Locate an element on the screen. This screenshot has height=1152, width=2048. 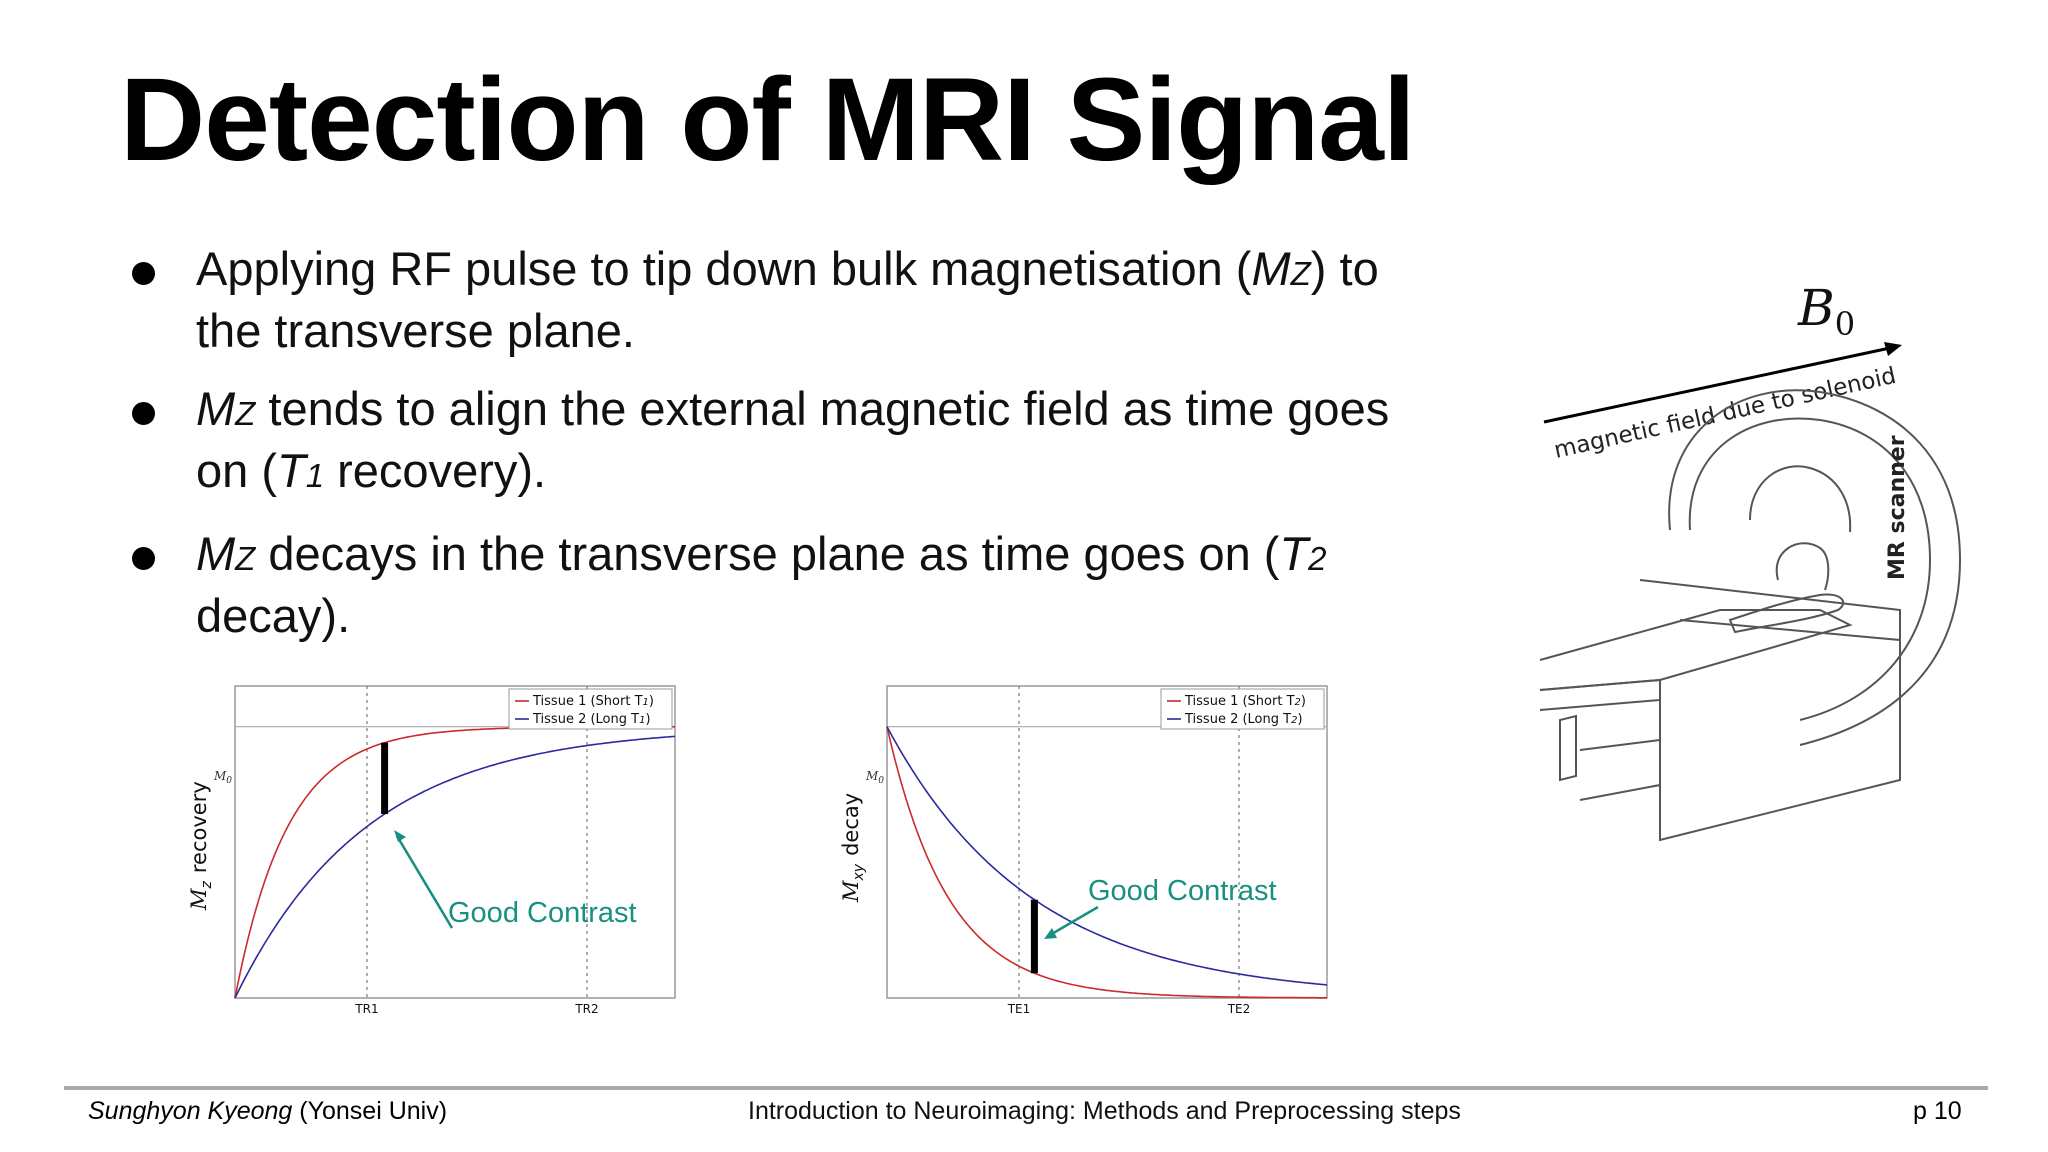
legend-label-tissue-1: Tissue 1 (Short T2) is located at coordinates (1245, 701).